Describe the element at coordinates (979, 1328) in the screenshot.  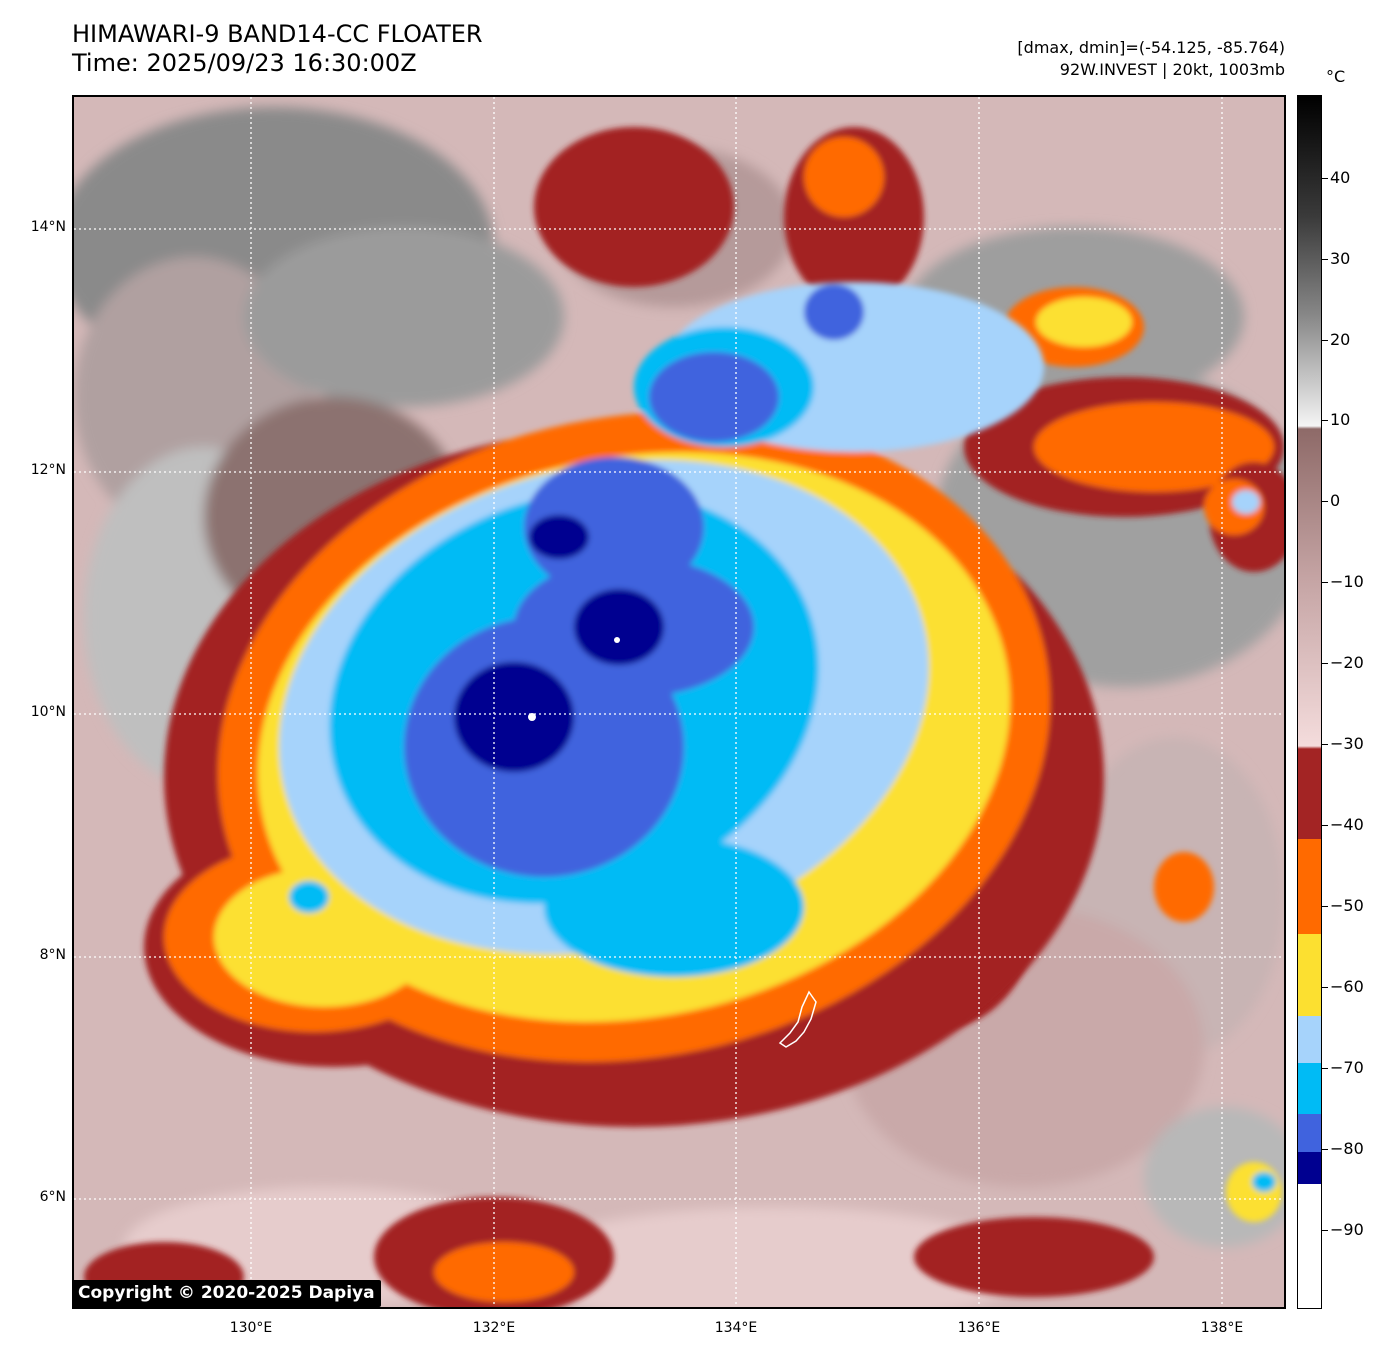
I see `lon-label-136: 136°E` at that location.